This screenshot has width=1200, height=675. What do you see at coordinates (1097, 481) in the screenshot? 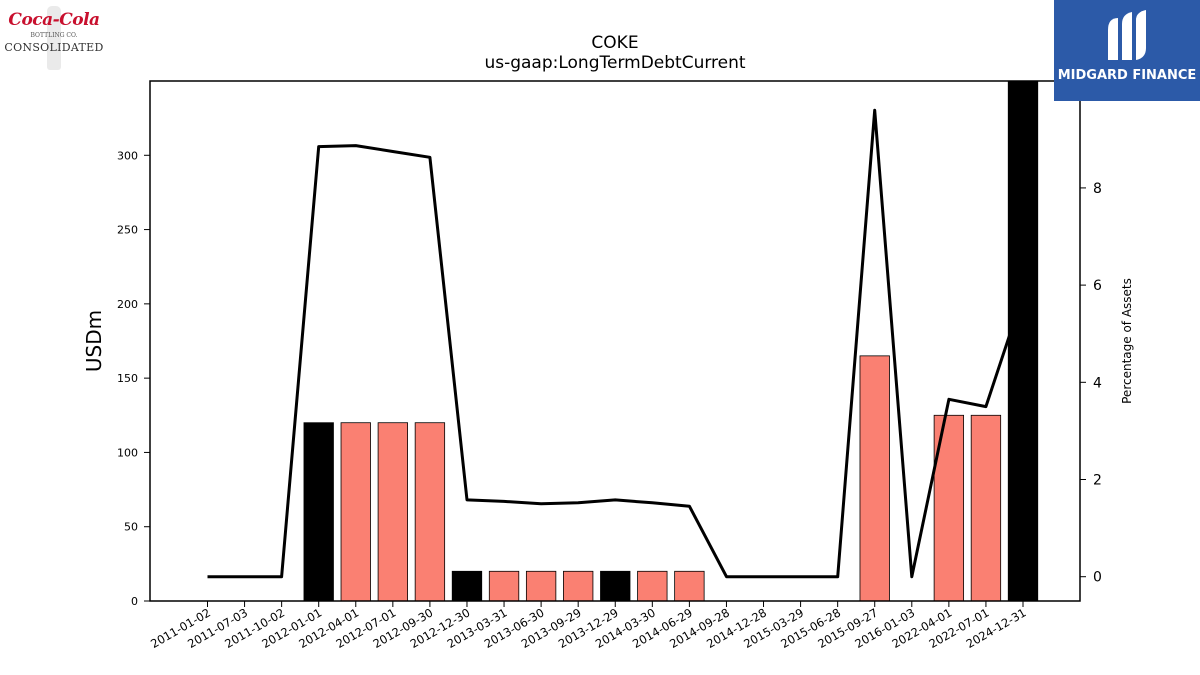
I see `y2-tick-label: 2` at bounding box center [1097, 481].